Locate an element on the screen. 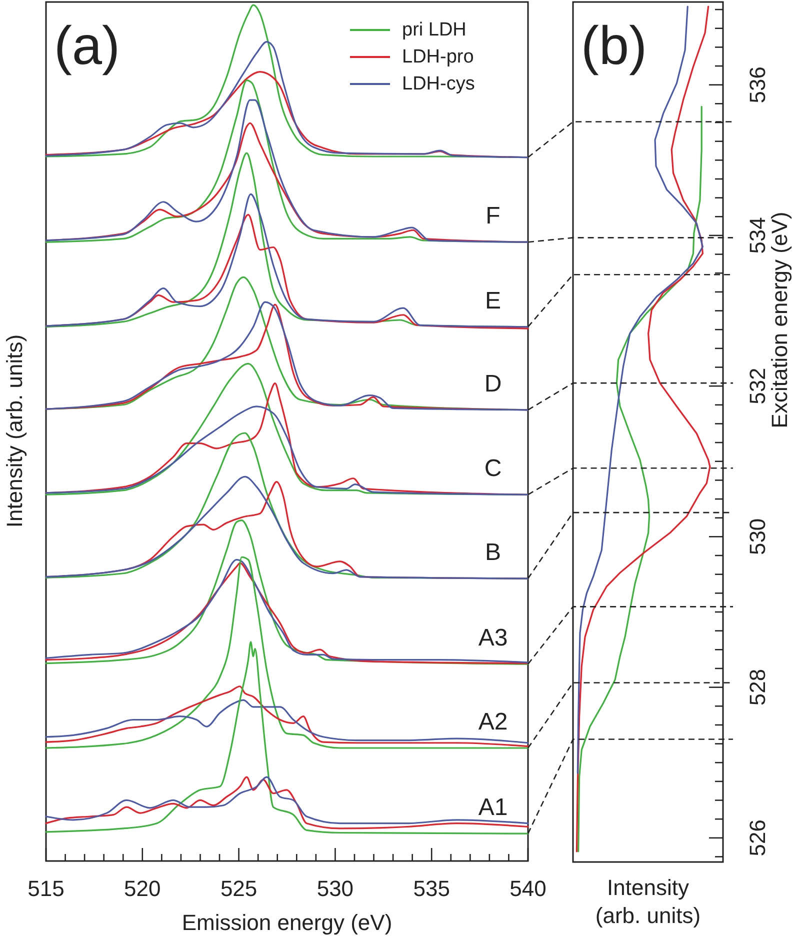  annotation: A1 is located at coordinates (493, 808).